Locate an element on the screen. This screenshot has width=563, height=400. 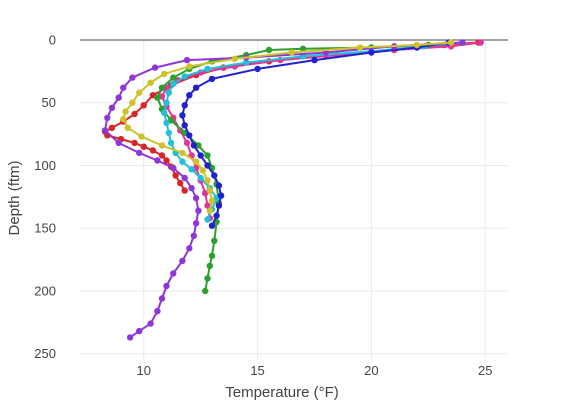
y-tick-labels: 0 50 100 150 200 250 is located at coordinates (45, 197).